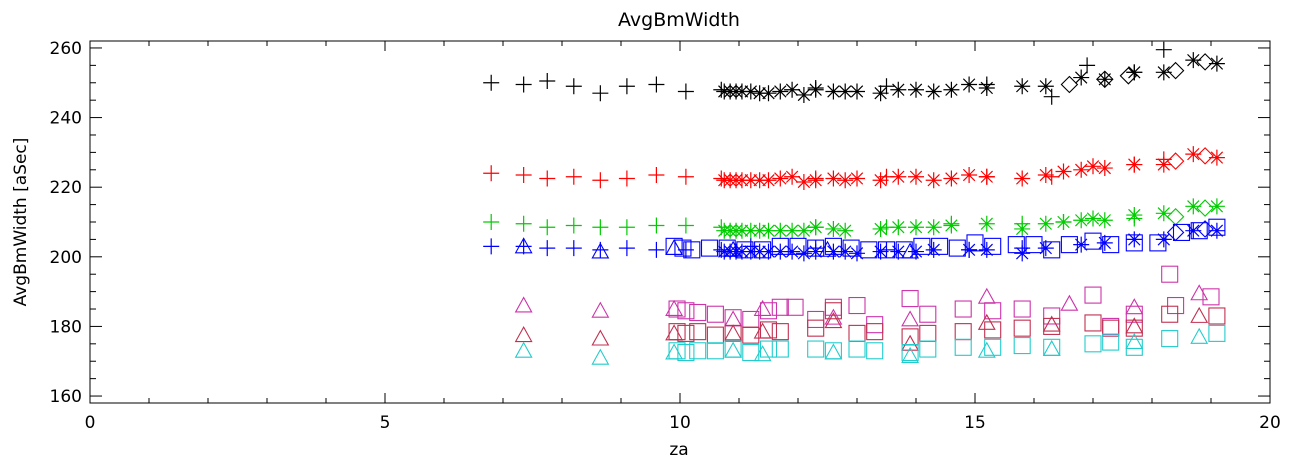 The image size is (1300, 466). Describe the element at coordinates (66, 397) in the screenshot. I see `y-tick-label: 160` at that location.